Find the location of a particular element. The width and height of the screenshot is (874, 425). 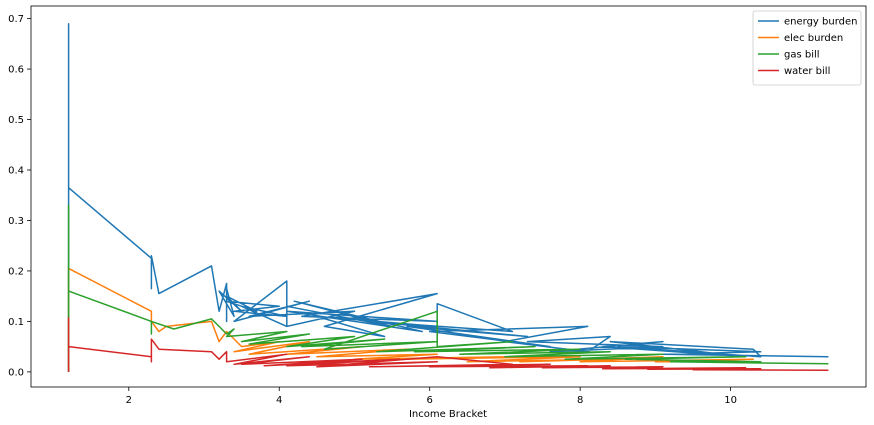

legend-entry: energy burden is located at coordinates (820, 22).